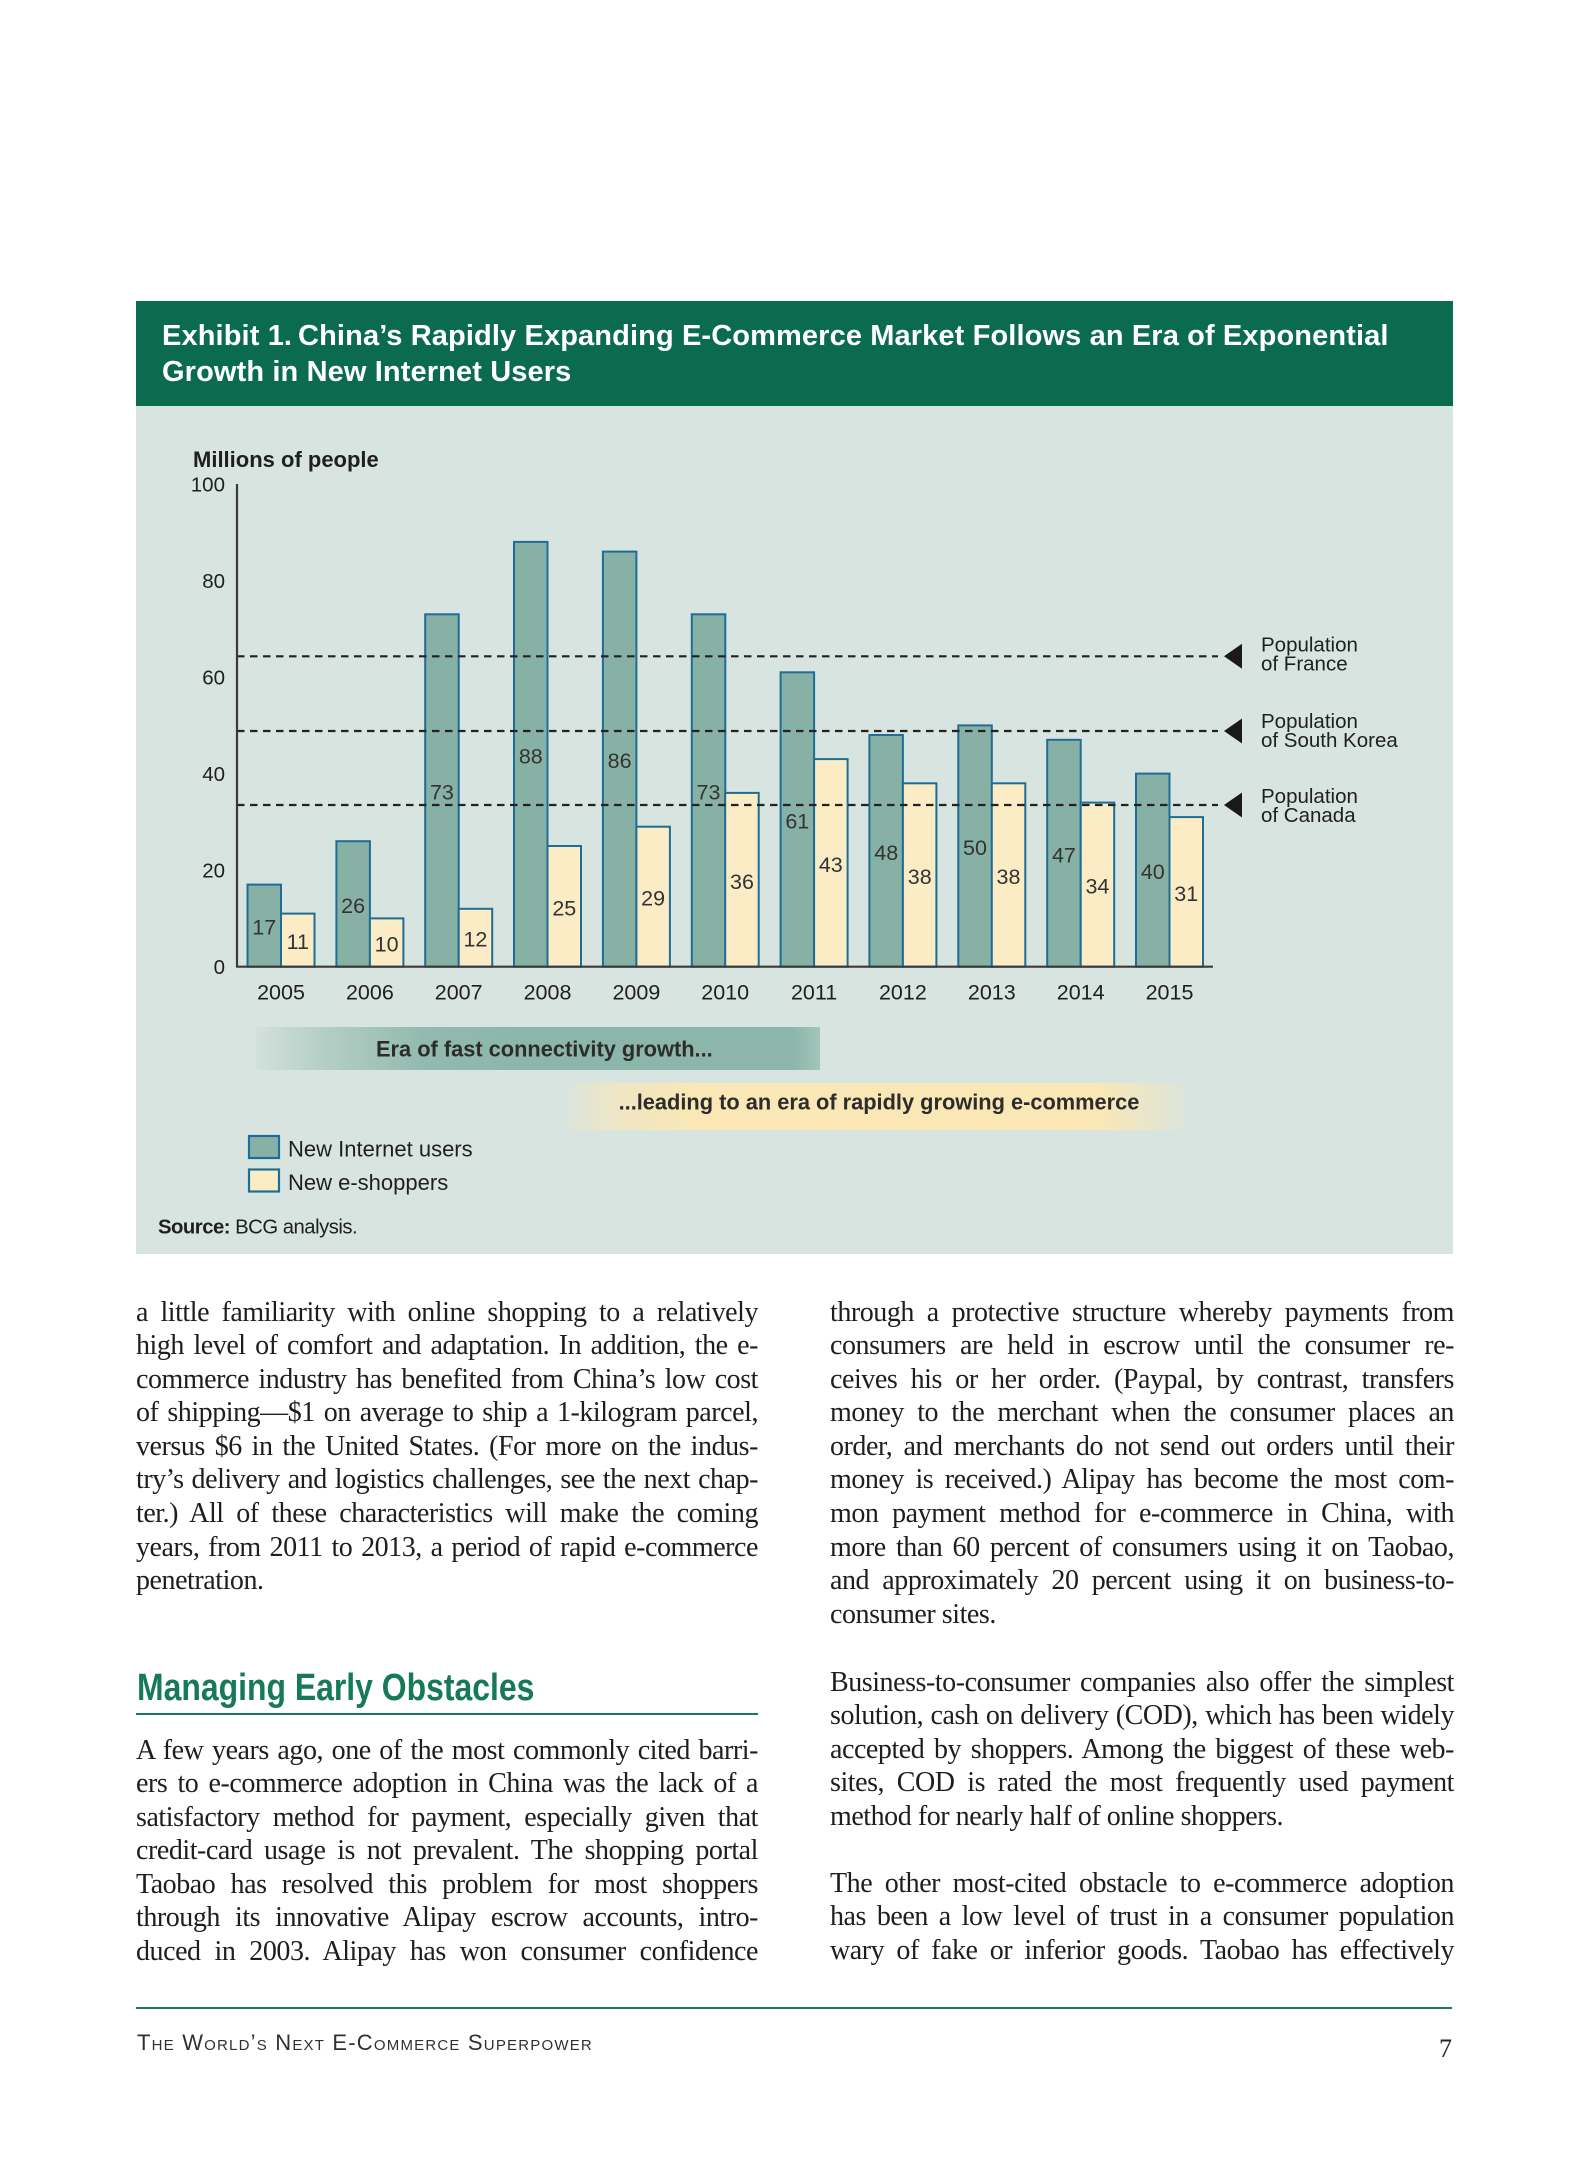 This screenshot has height=2157, width=1581. I want to click on svg-text: Millions of people, so click(286, 459).